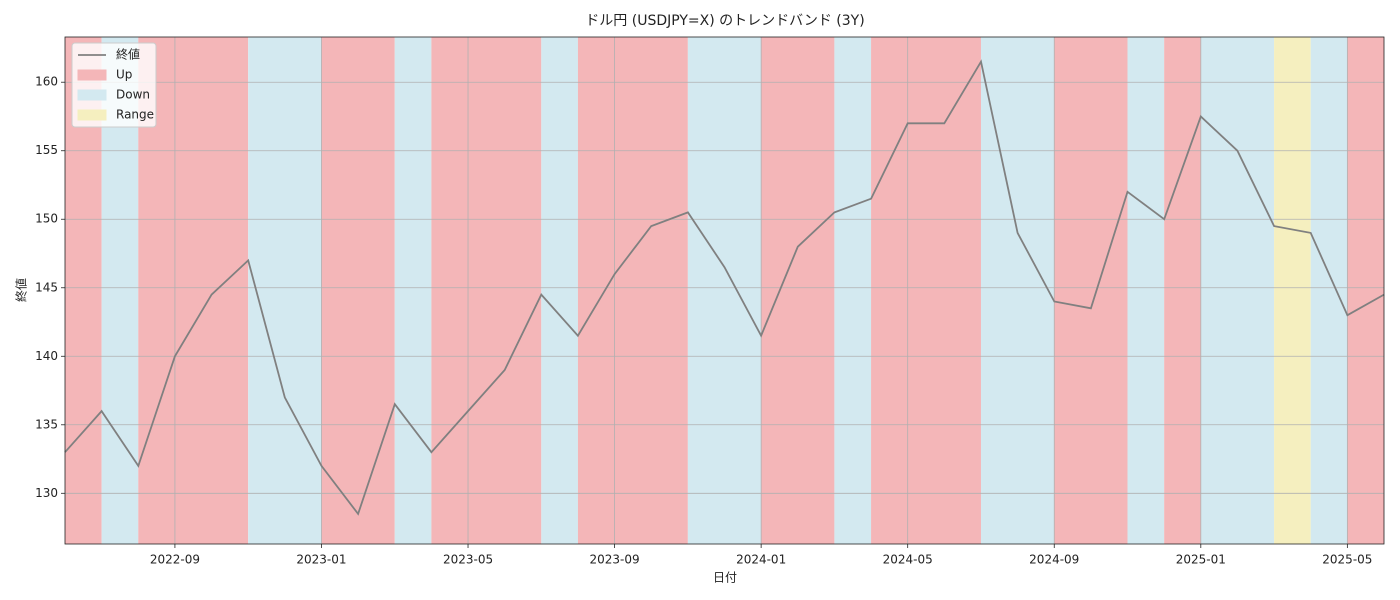  I want to click on x-axis-label: 日付, so click(725, 578).